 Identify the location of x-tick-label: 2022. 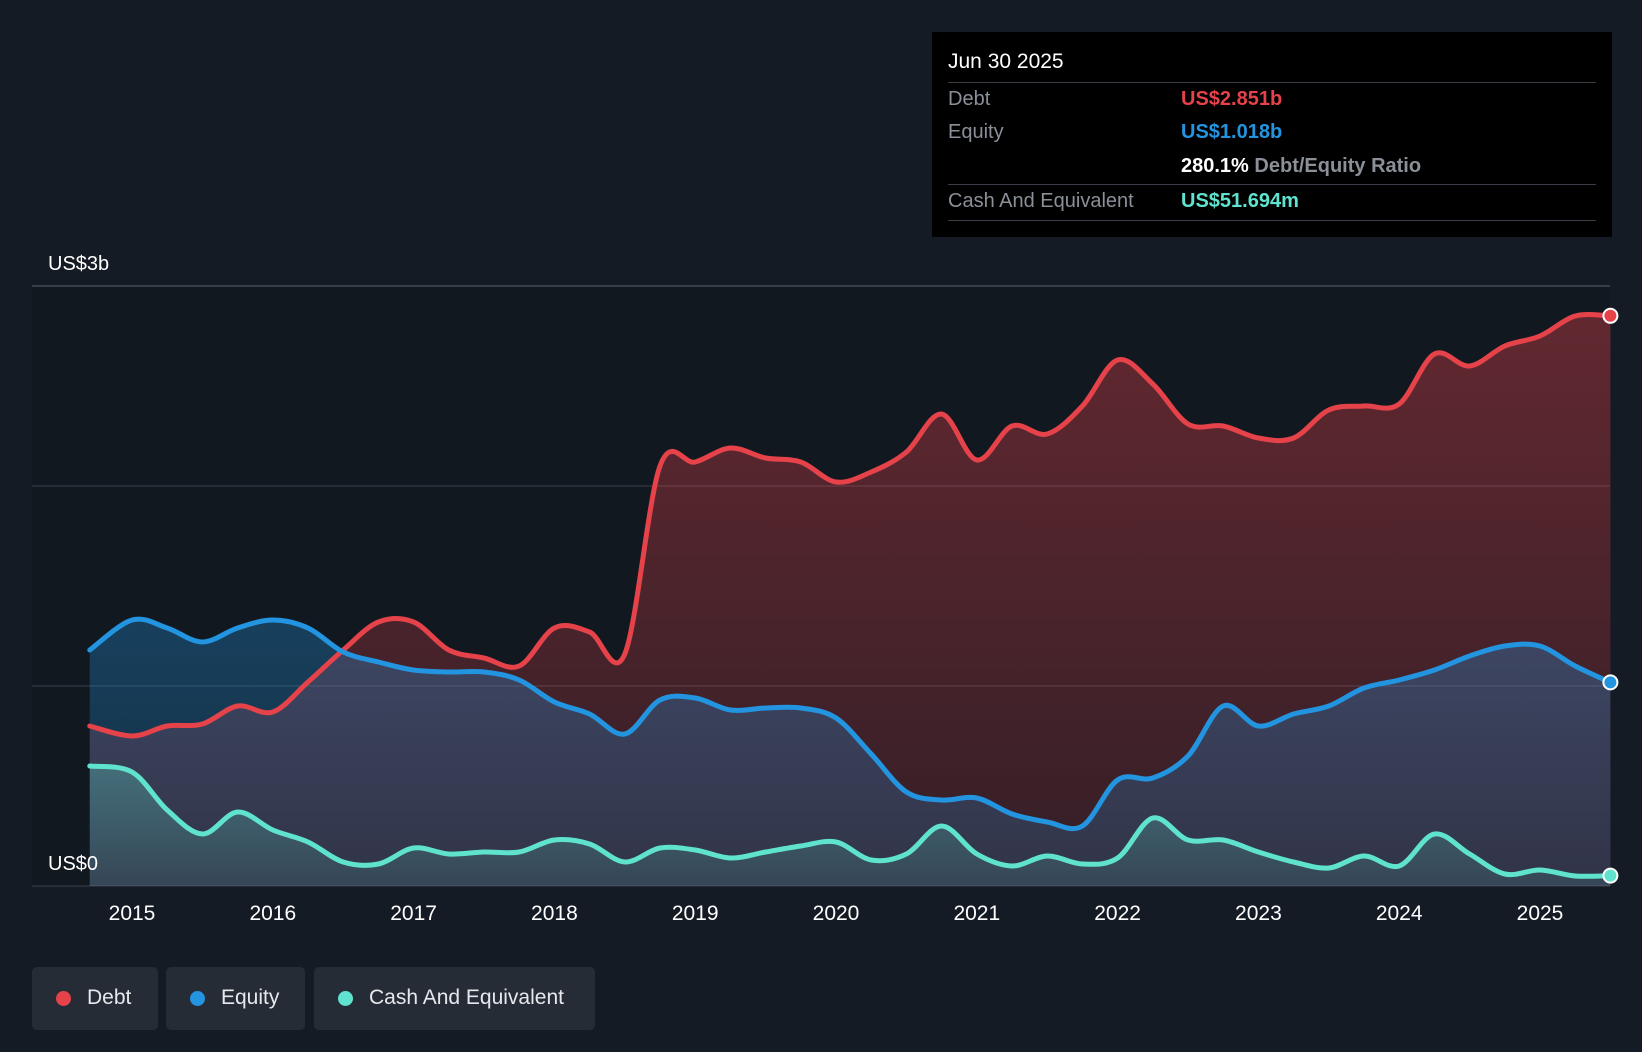
(1117, 913).